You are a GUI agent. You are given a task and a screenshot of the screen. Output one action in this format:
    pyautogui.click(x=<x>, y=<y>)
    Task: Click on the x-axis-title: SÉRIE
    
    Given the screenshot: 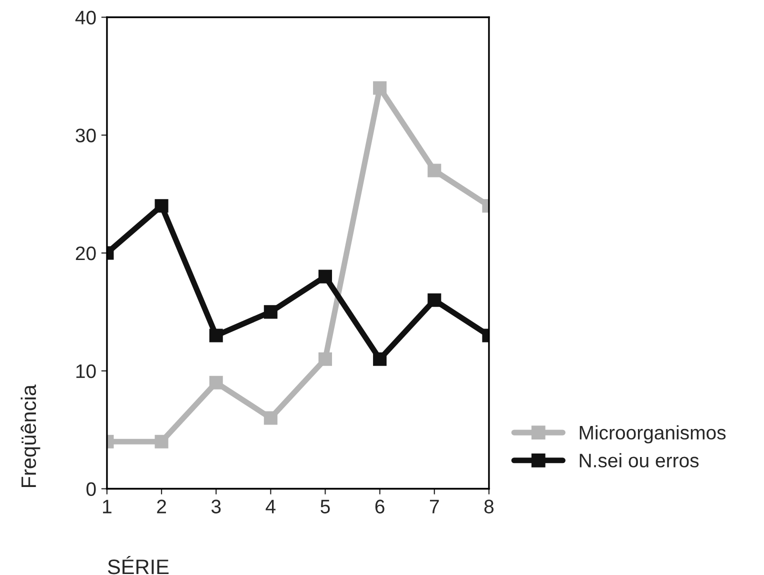 What is the action you would take?
    pyautogui.click(x=138, y=565)
    